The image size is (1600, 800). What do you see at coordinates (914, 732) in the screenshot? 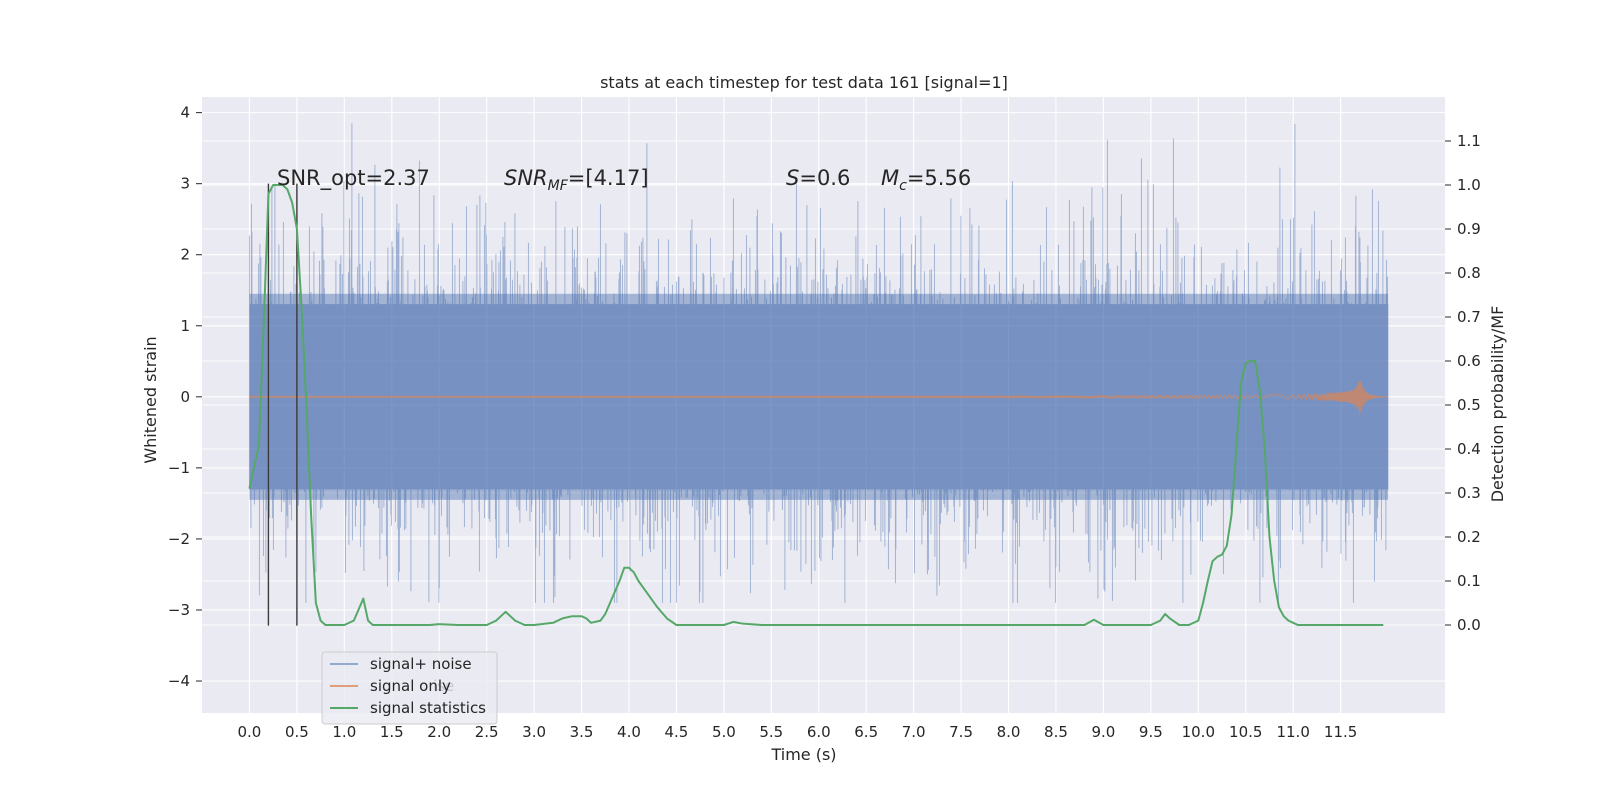
I see `x-tick-label: 7.0` at bounding box center [914, 732].